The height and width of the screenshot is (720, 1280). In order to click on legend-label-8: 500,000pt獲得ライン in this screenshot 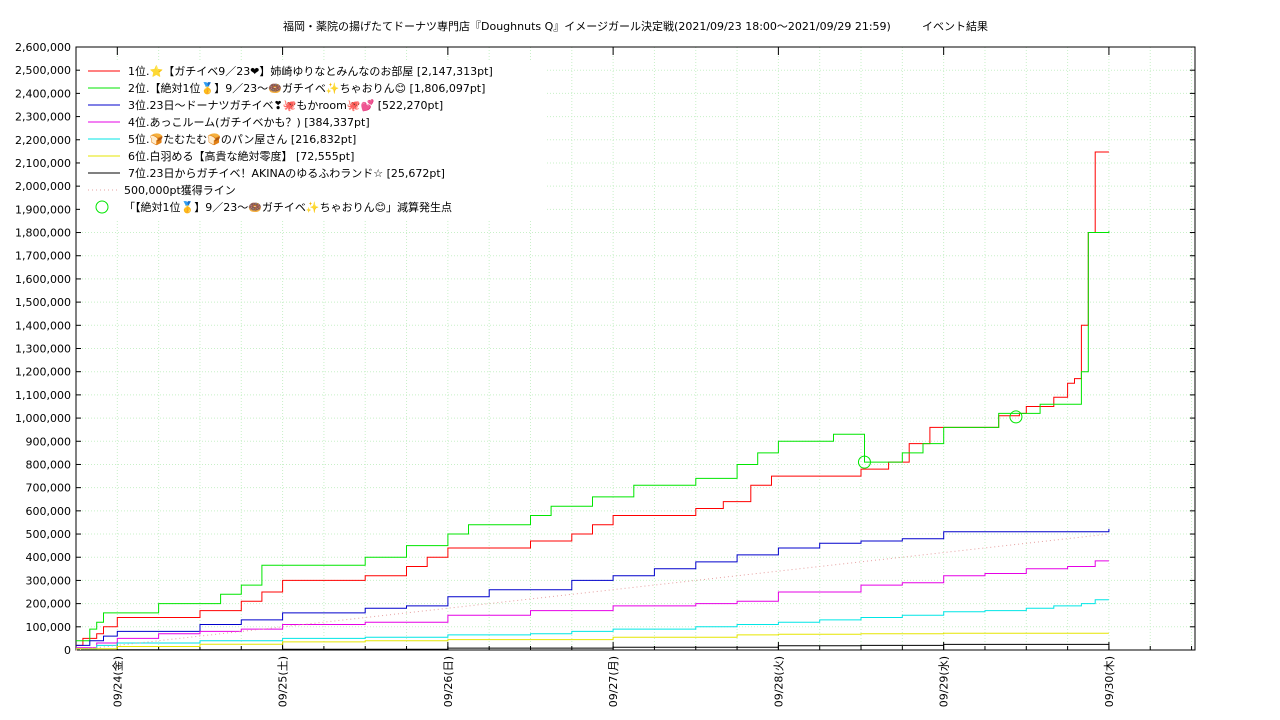, I will do `click(180, 190)`.